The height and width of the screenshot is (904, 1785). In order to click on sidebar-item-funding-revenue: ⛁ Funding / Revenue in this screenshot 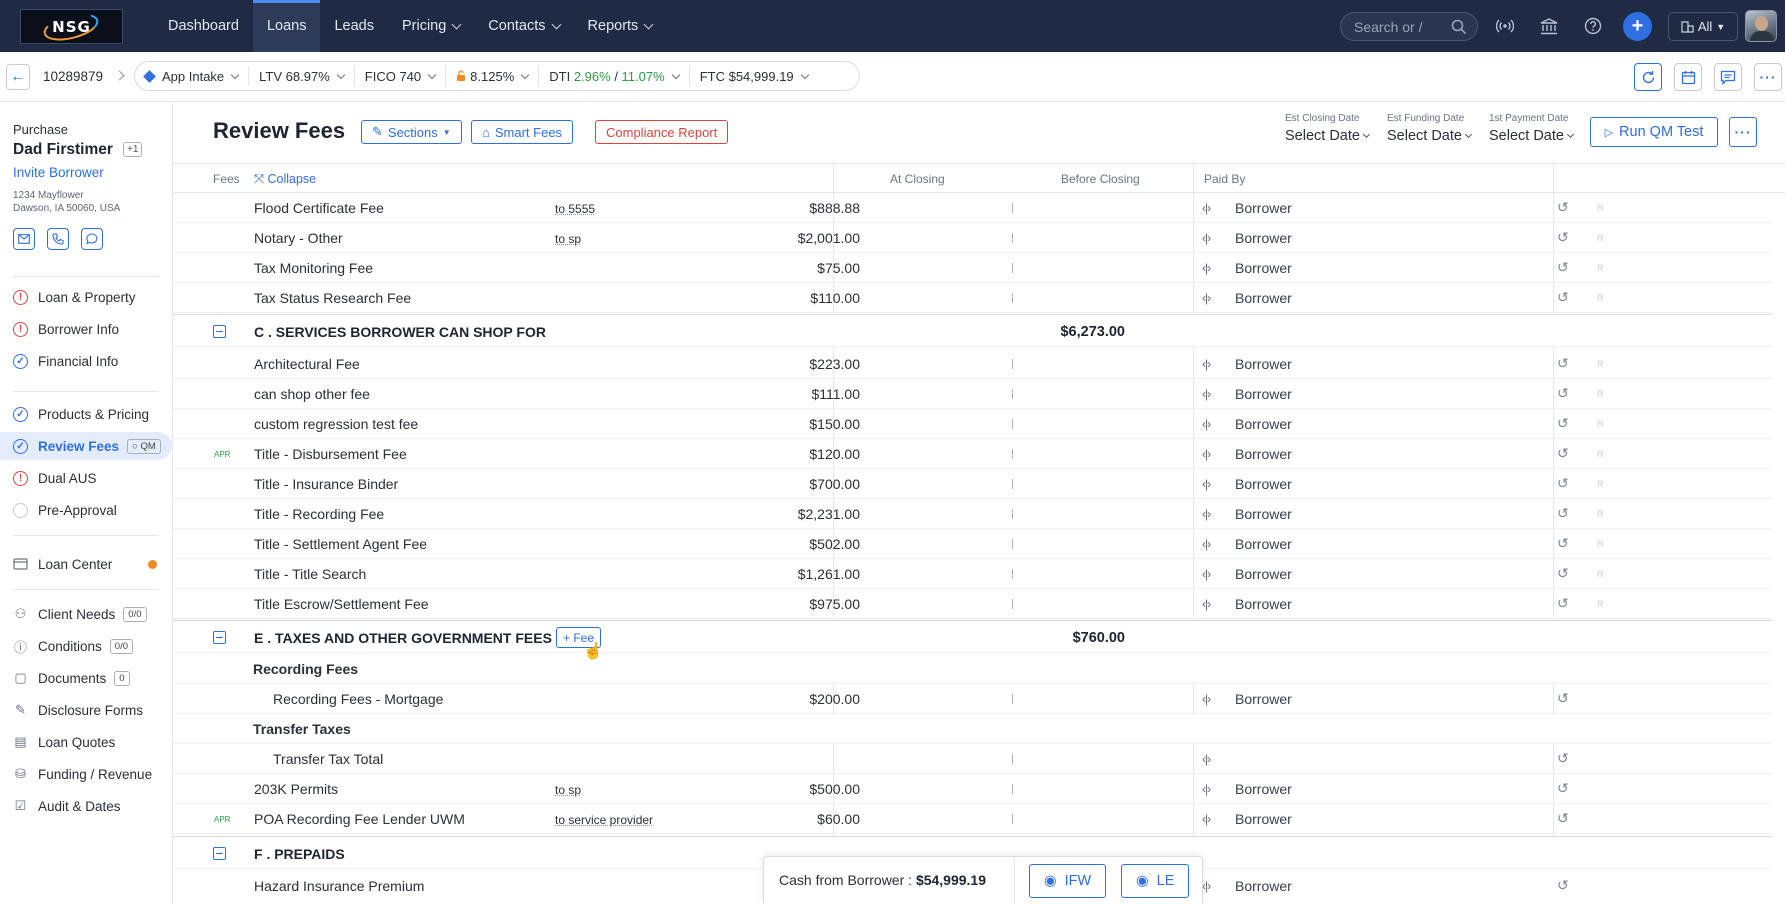, I will do `click(86, 774)`.